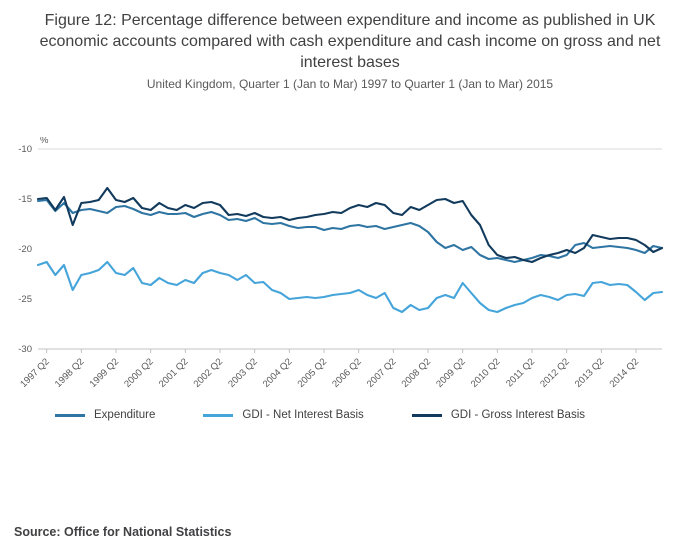 The image size is (700, 559). What do you see at coordinates (417, 374) in the screenshot?
I see `svg-text: 2008 Q2` at bounding box center [417, 374].